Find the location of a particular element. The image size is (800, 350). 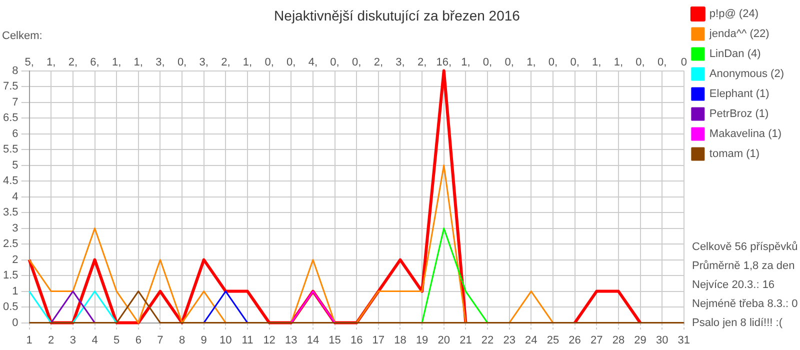

legend-label: tomam (1) is located at coordinates (734, 154).